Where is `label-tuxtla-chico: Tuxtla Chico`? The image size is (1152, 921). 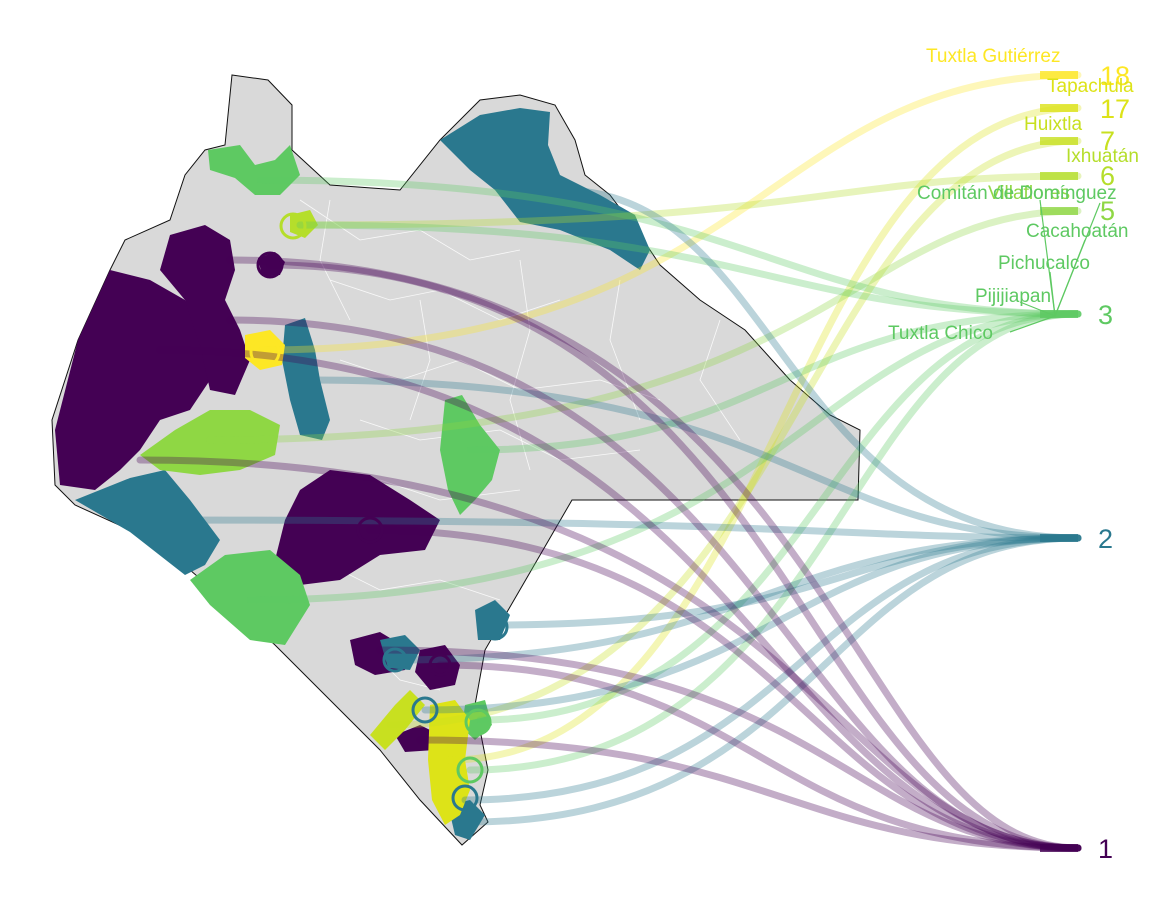 label-tuxtla-chico: Tuxtla Chico is located at coordinates (940, 333).